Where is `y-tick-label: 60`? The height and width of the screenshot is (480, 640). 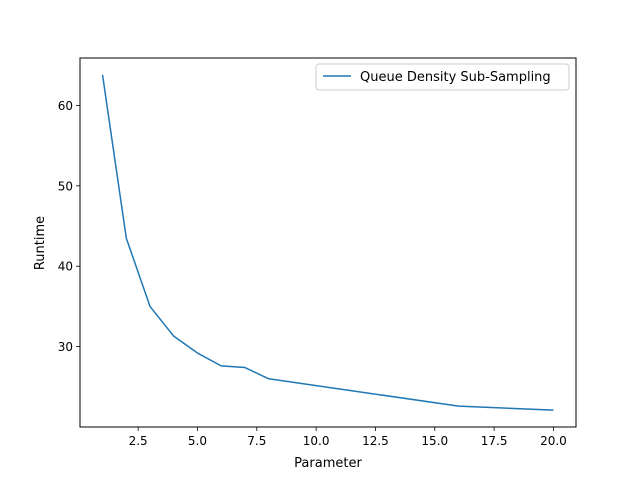
y-tick-label: 60 is located at coordinates (65, 106).